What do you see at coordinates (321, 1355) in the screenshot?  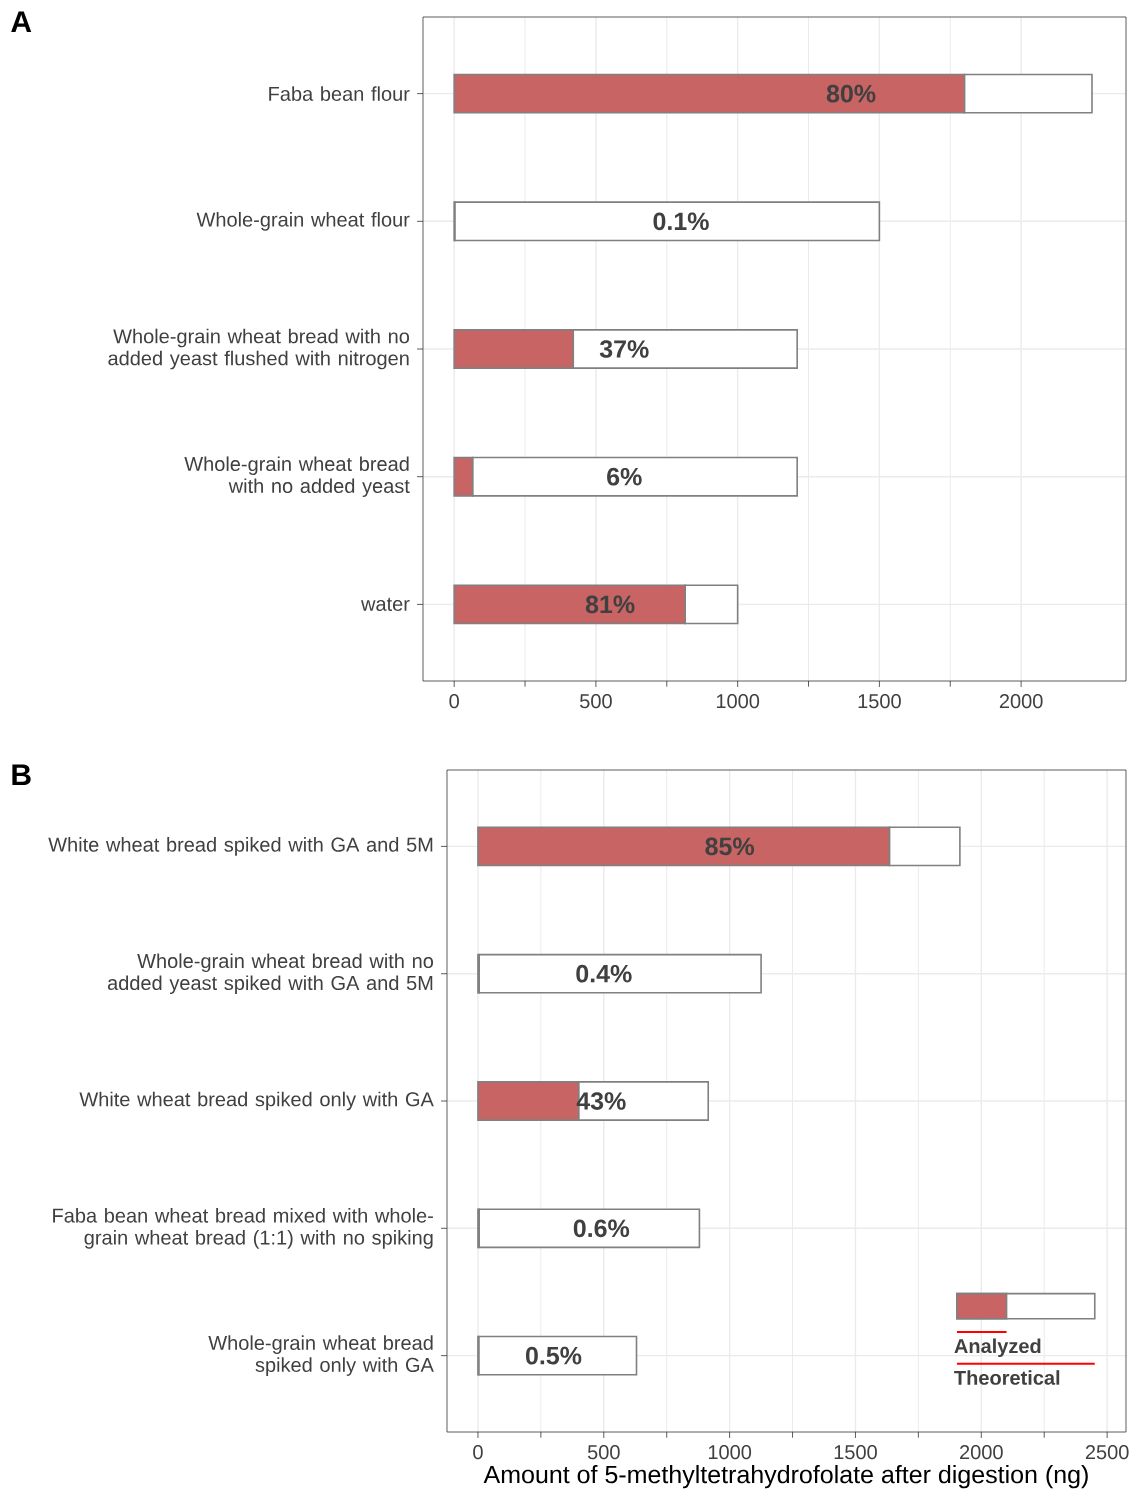 I see `y-tick-label: Whole-grain wheat bread spiked only with GA` at bounding box center [321, 1355].